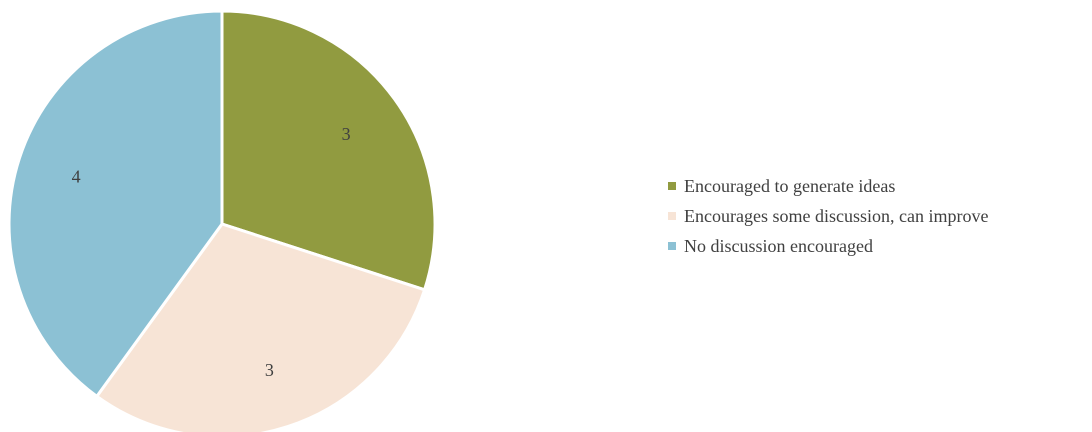  Describe the element at coordinates (672, 216) in the screenshot. I see `legend-swatch-encourages-some-discussion` at that location.